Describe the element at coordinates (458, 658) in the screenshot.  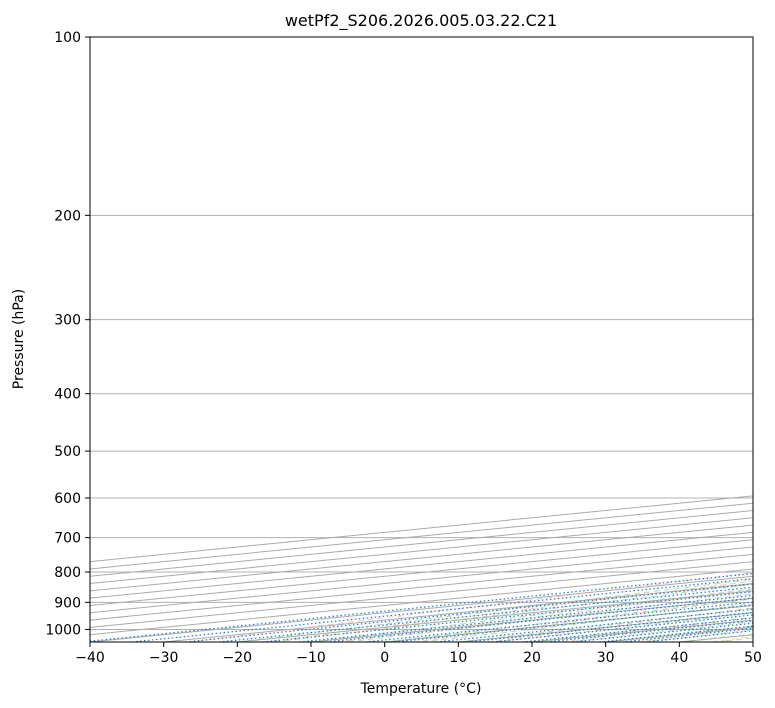
I see `x-tick-label: 10` at that location.